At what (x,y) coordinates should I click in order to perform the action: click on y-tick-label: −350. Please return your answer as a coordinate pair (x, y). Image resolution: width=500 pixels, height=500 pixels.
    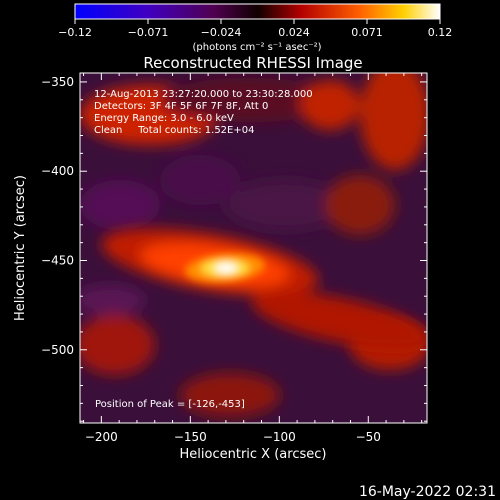
    Looking at the image, I should click on (57, 82).